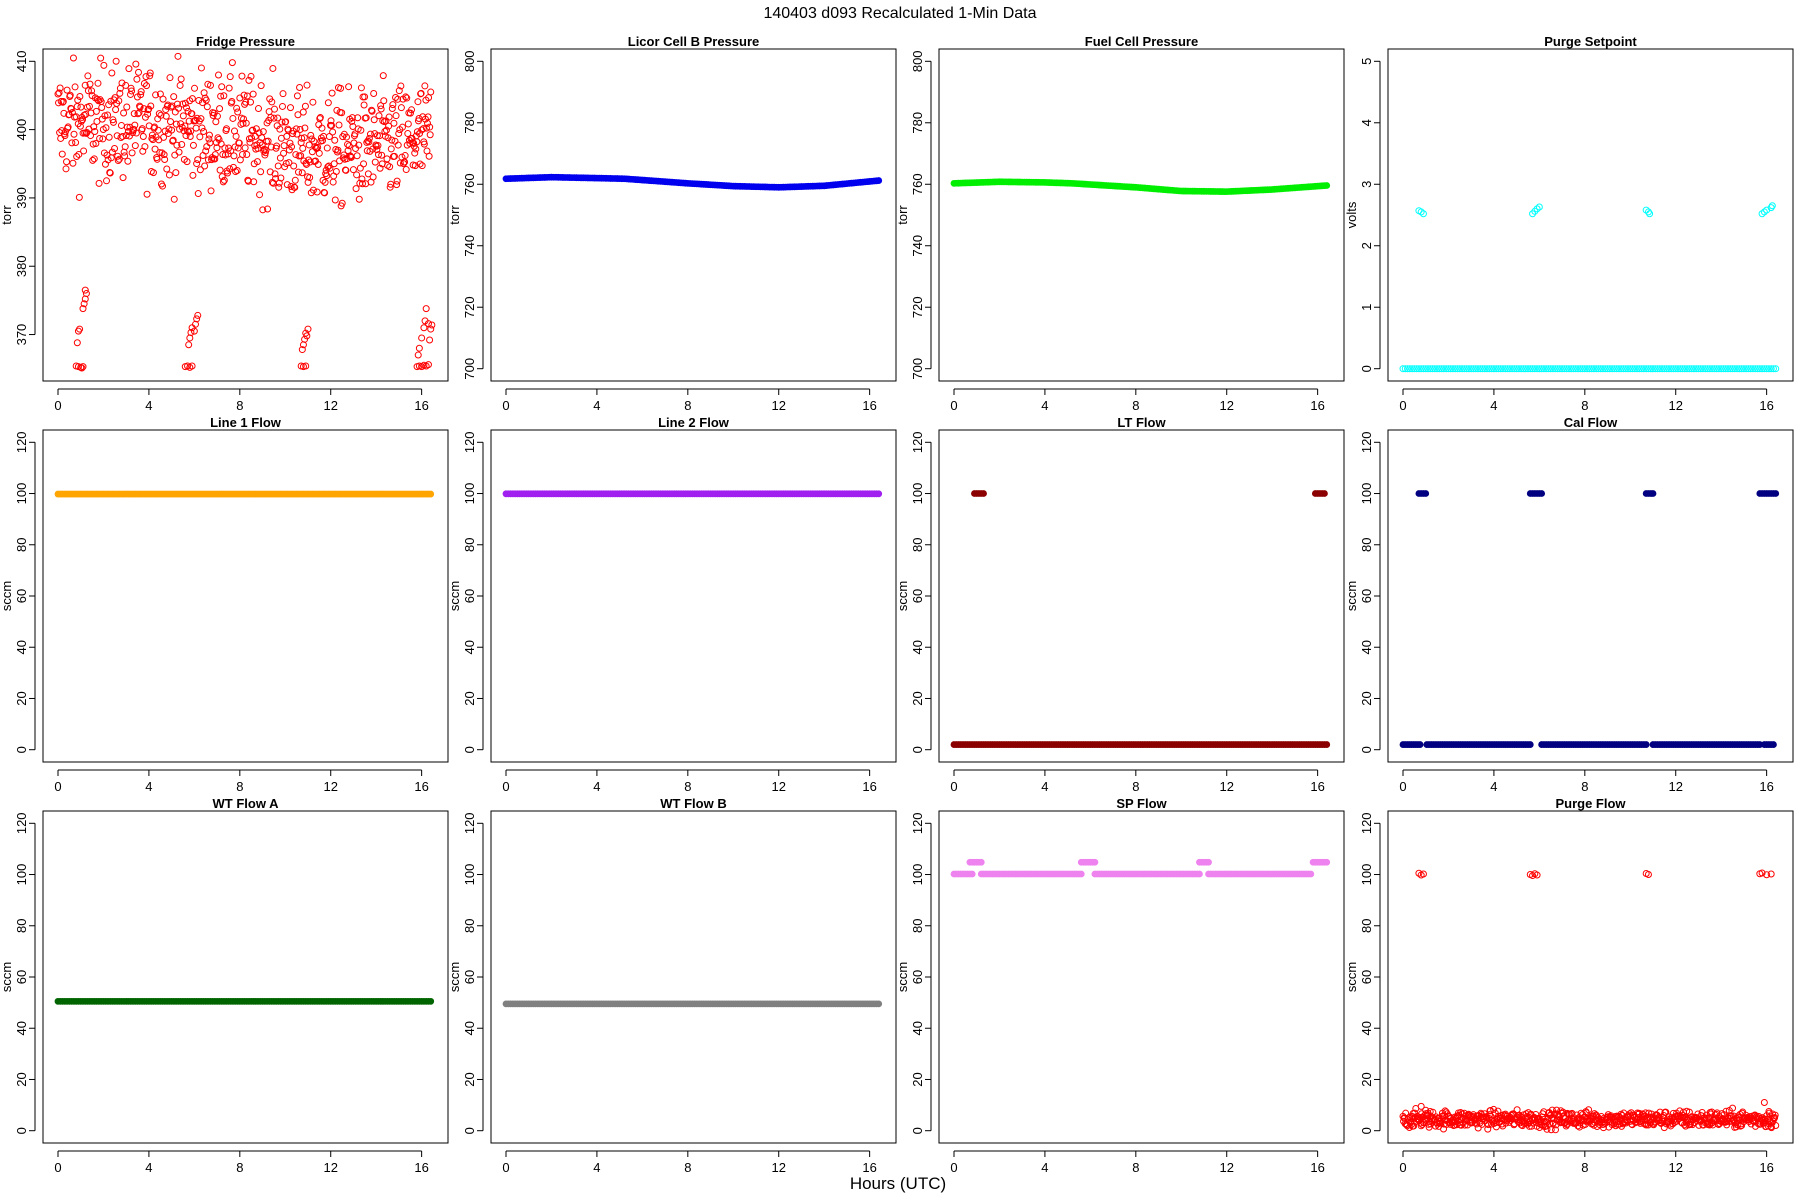 This screenshot has height=1200, width=1800. Describe the element at coordinates (454, 977) in the screenshot. I see `y-axis-label: sccm` at that location.